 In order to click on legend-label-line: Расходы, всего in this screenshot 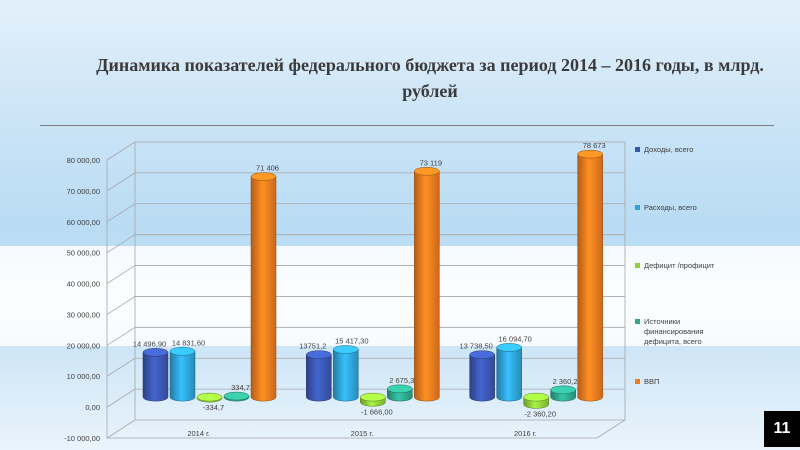, I will do `click(670, 207)`.